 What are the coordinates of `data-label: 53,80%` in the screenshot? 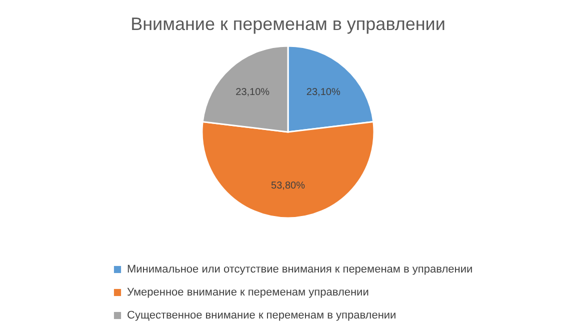 It's located at (288, 186).